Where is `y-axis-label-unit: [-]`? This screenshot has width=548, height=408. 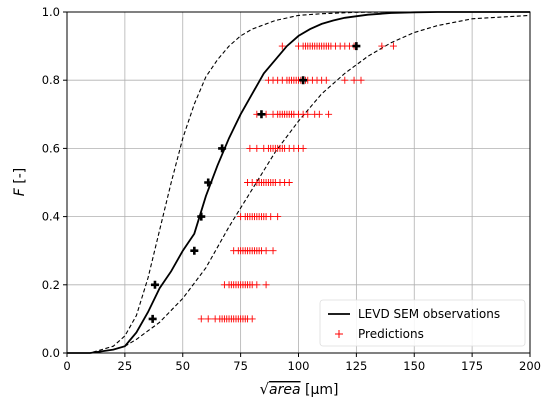 y-axis-label-unit: [-] is located at coordinates (20, 178).